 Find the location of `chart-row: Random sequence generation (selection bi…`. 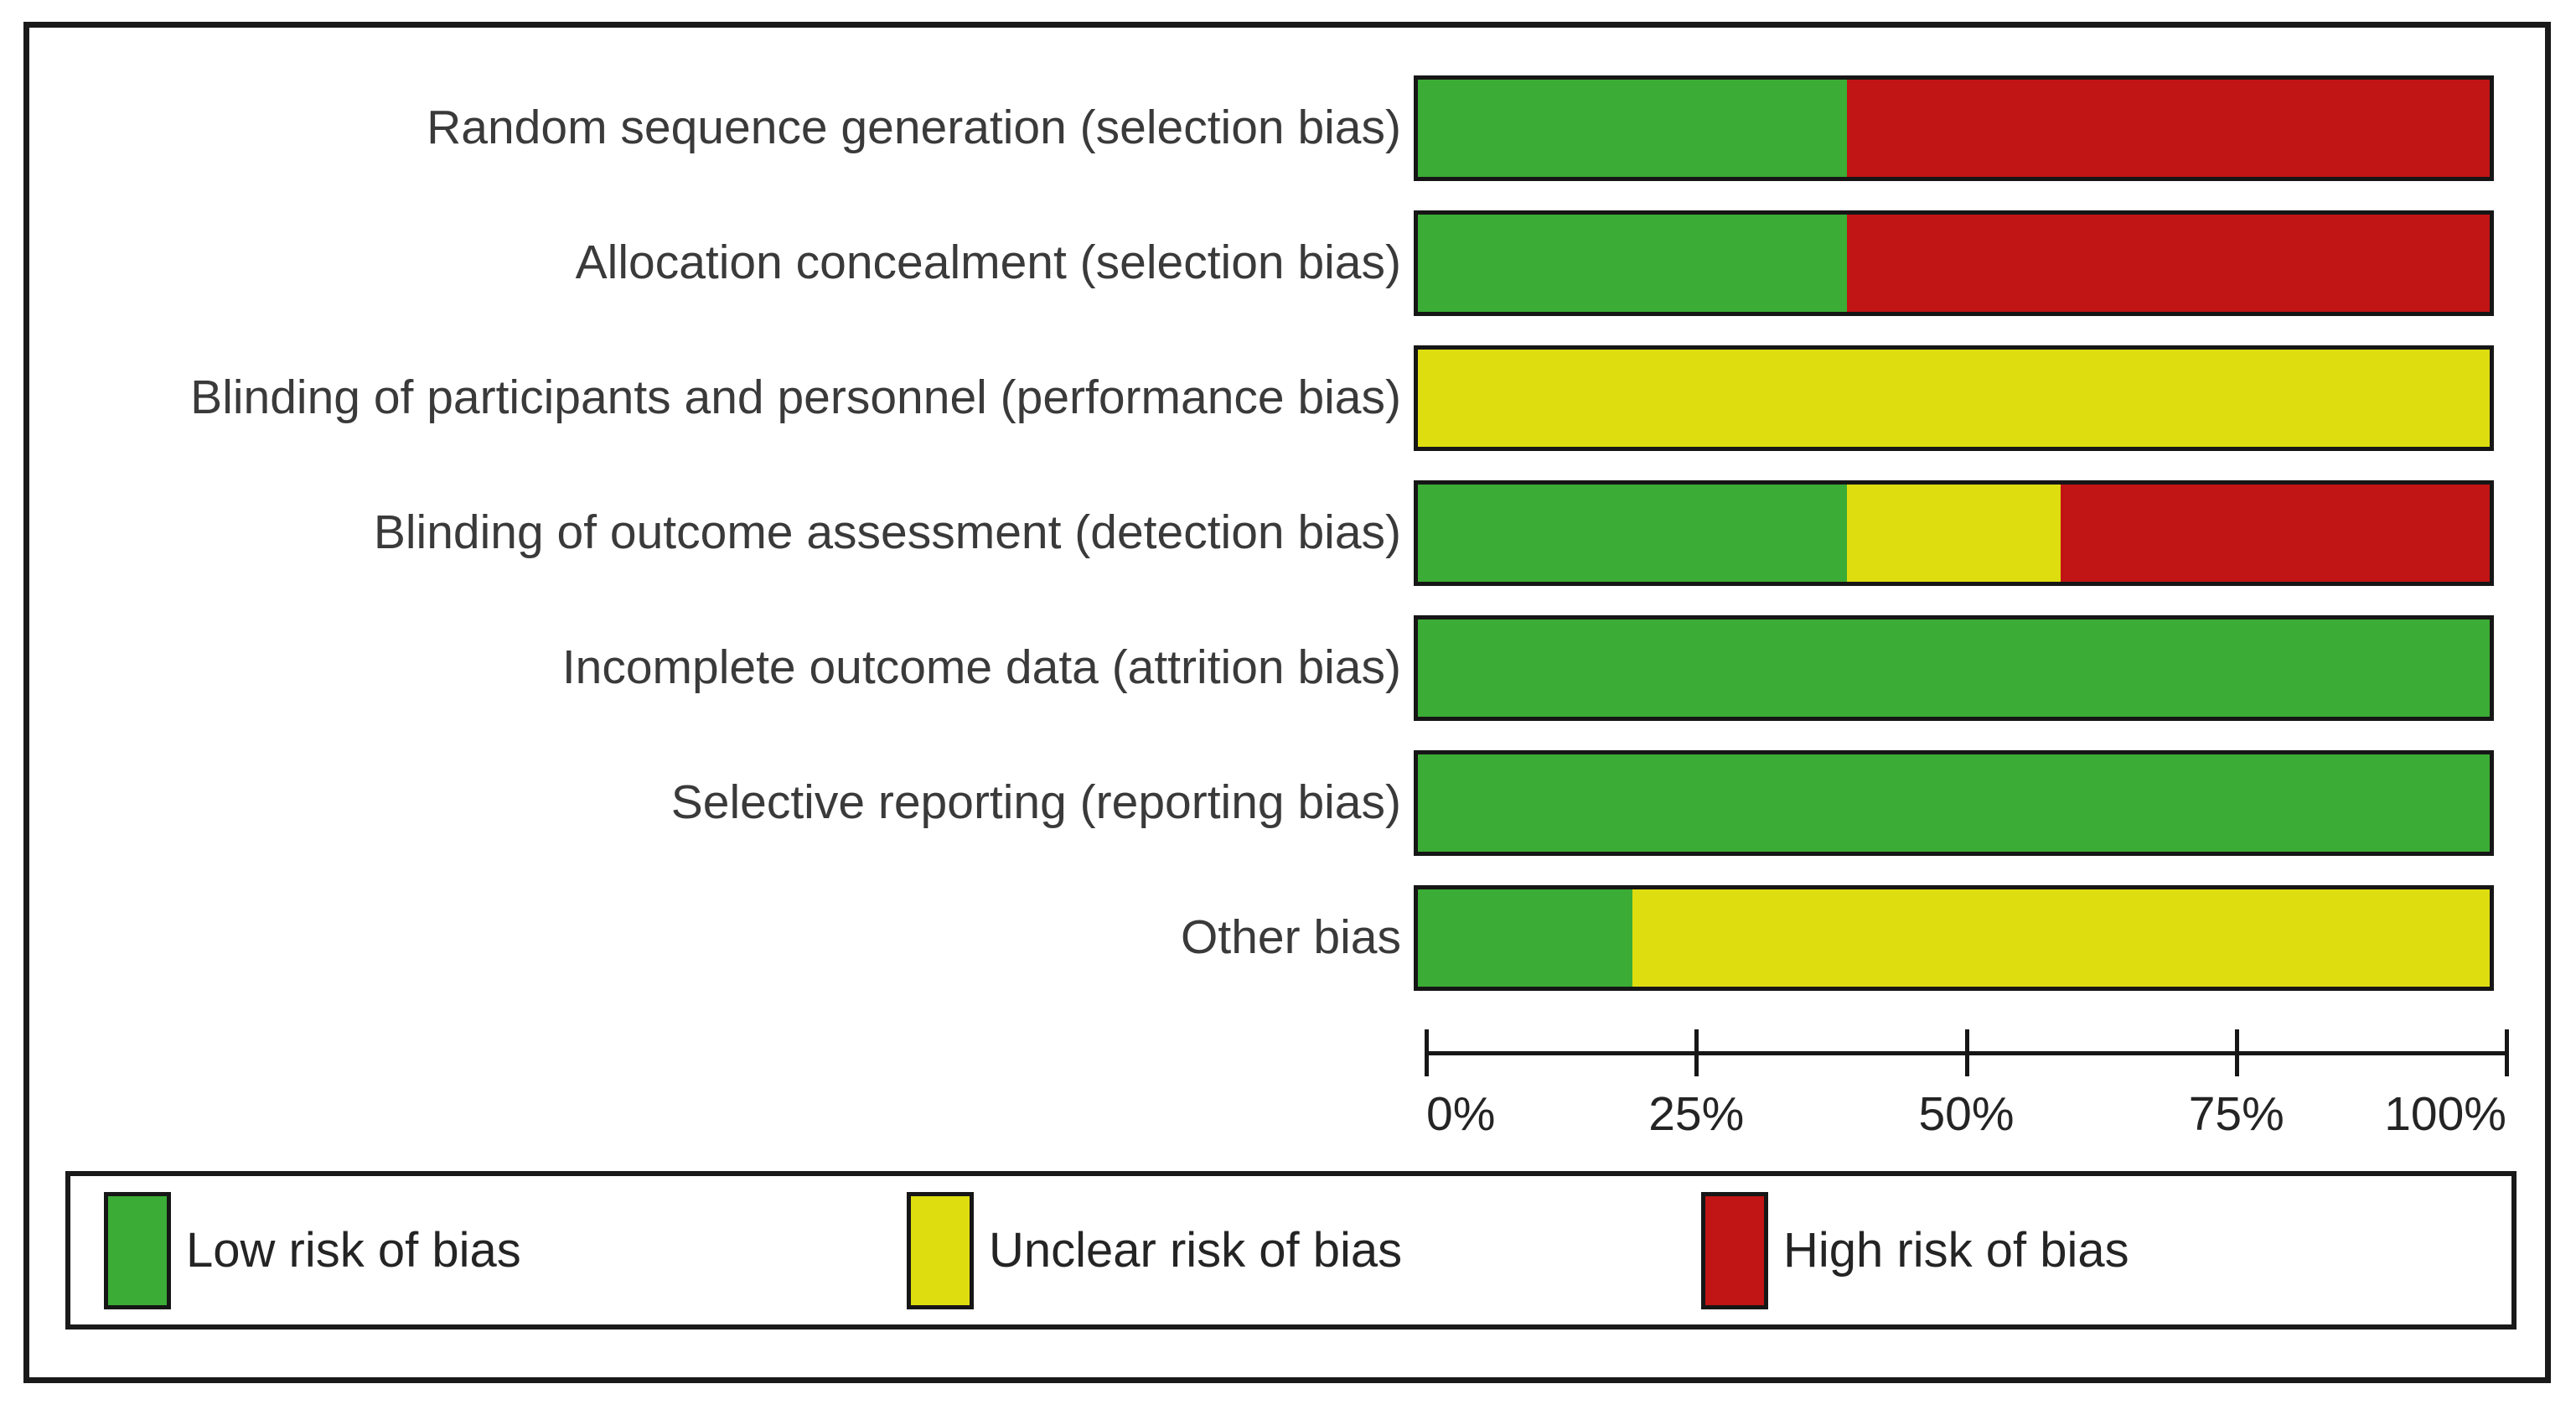

chart-row: Random sequence generation (selection bi… is located at coordinates (1287, 128).